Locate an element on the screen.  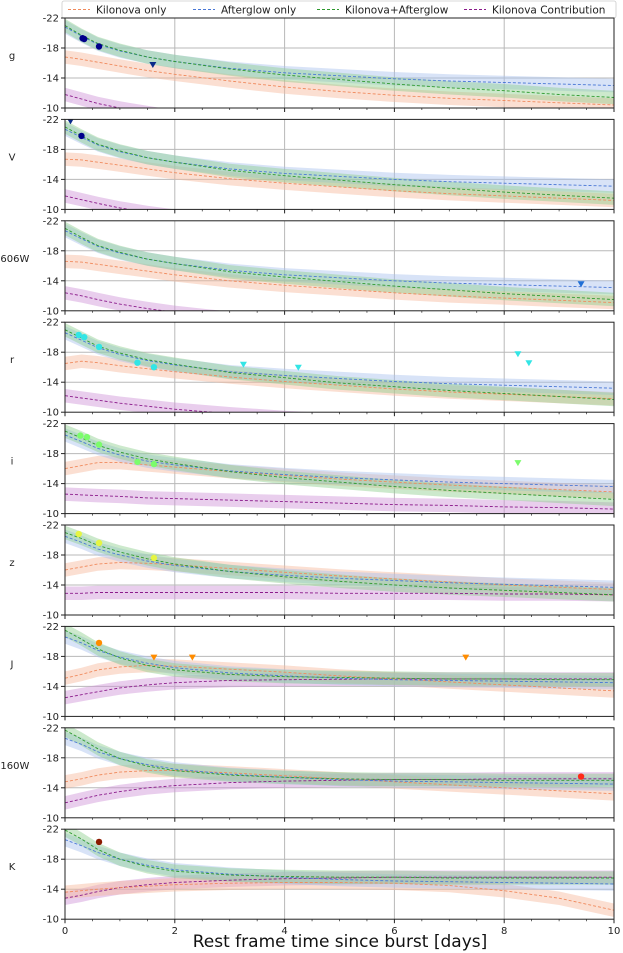
band-kn-r is located at coordinates (339, 380).